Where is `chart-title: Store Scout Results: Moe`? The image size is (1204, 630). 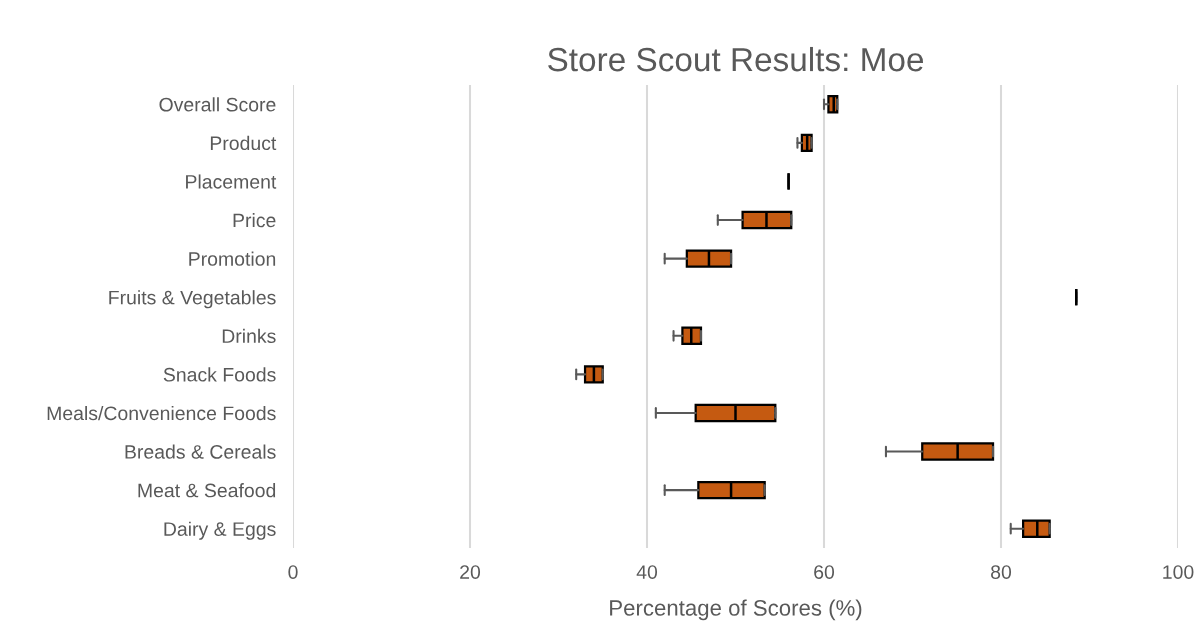
chart-title: Store Scout Results: Moe is located at coordinates (735, 59).